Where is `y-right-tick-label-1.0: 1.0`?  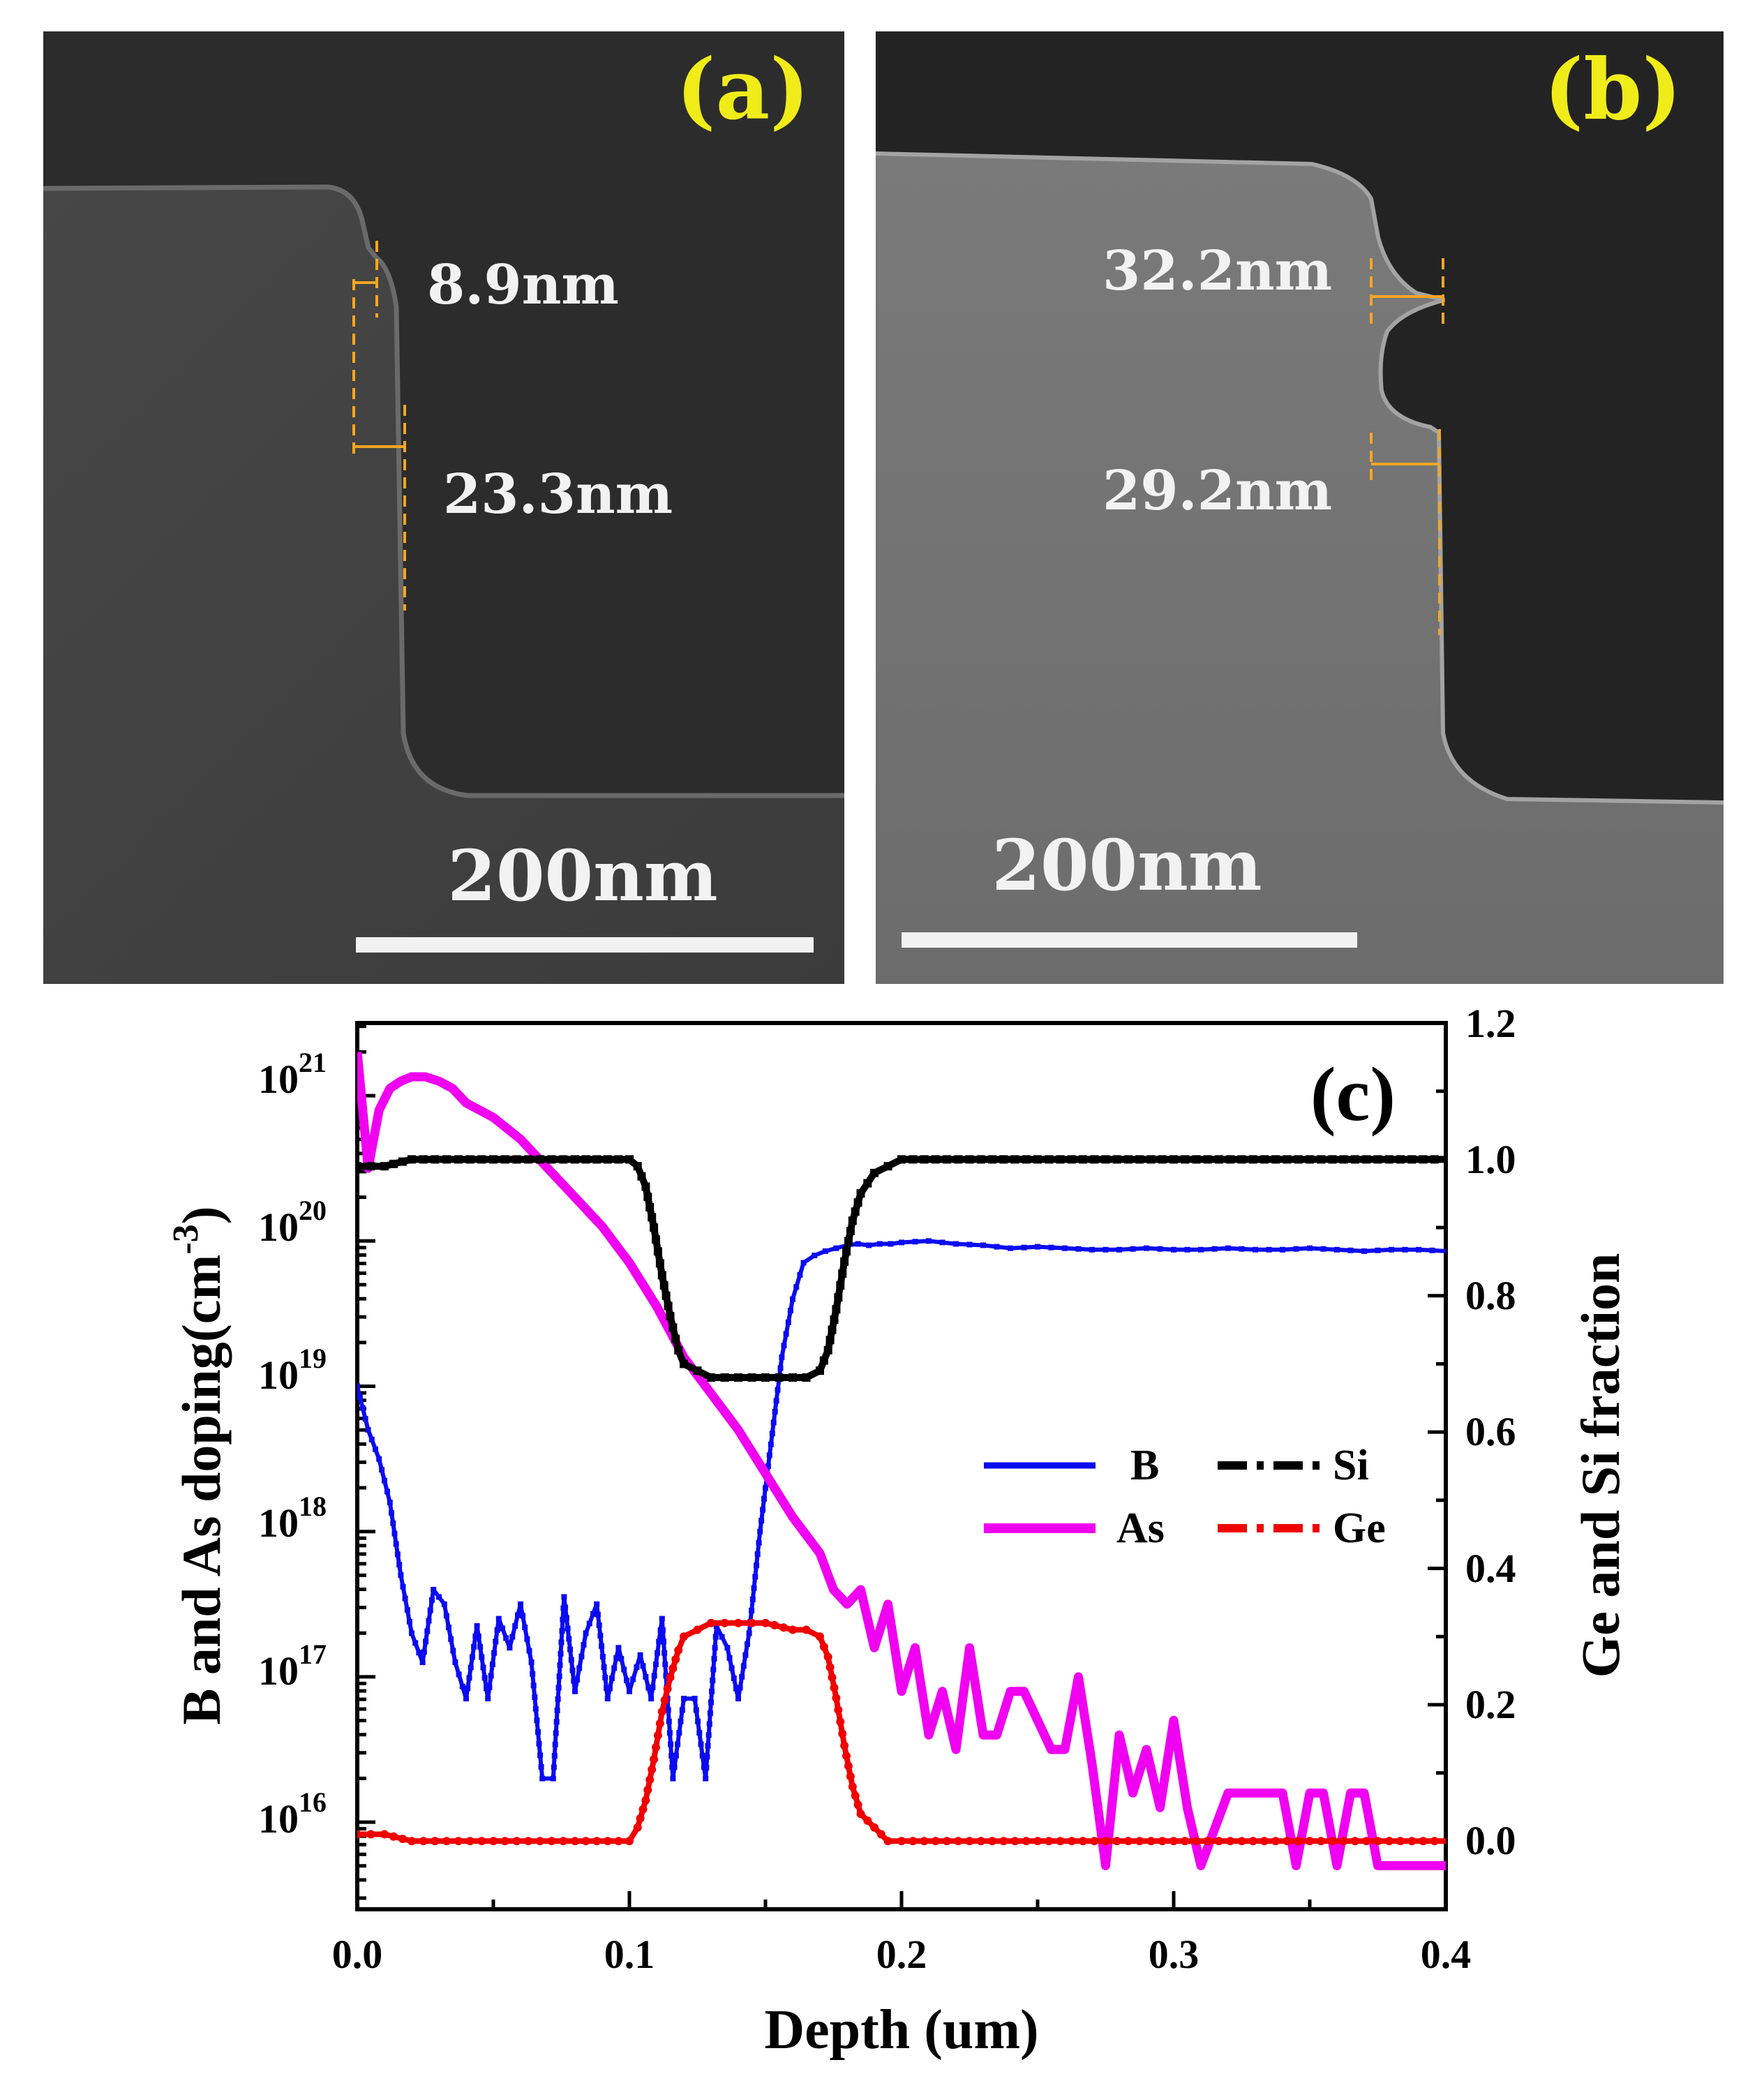
y-right-tick-label-1.0: 1.0 is located at coordinates (1490, 1159).